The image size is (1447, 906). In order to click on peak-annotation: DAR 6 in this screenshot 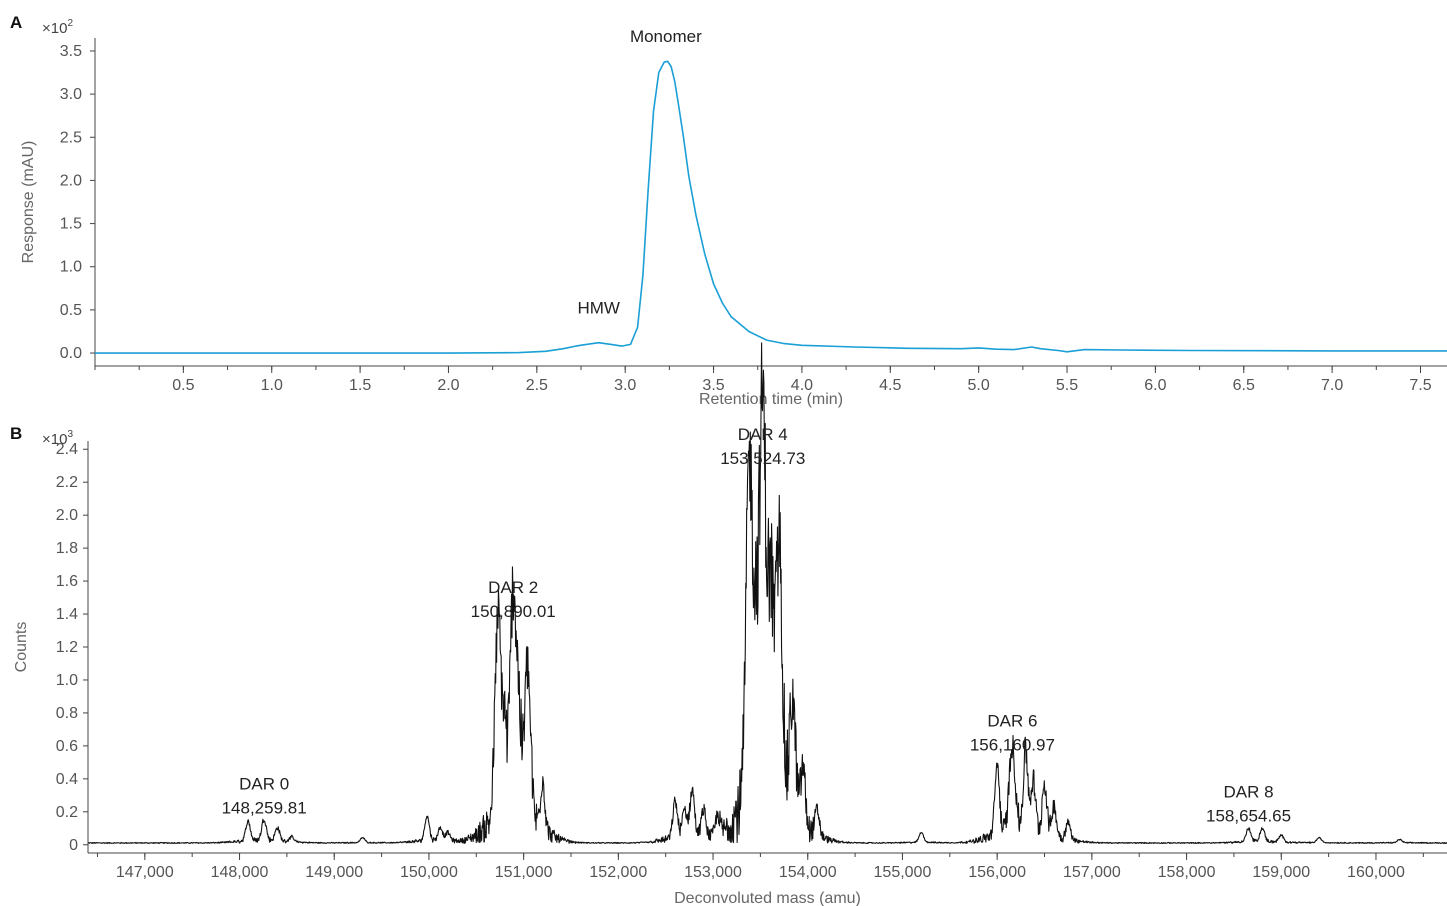, I will do `click(1012, 721)`.